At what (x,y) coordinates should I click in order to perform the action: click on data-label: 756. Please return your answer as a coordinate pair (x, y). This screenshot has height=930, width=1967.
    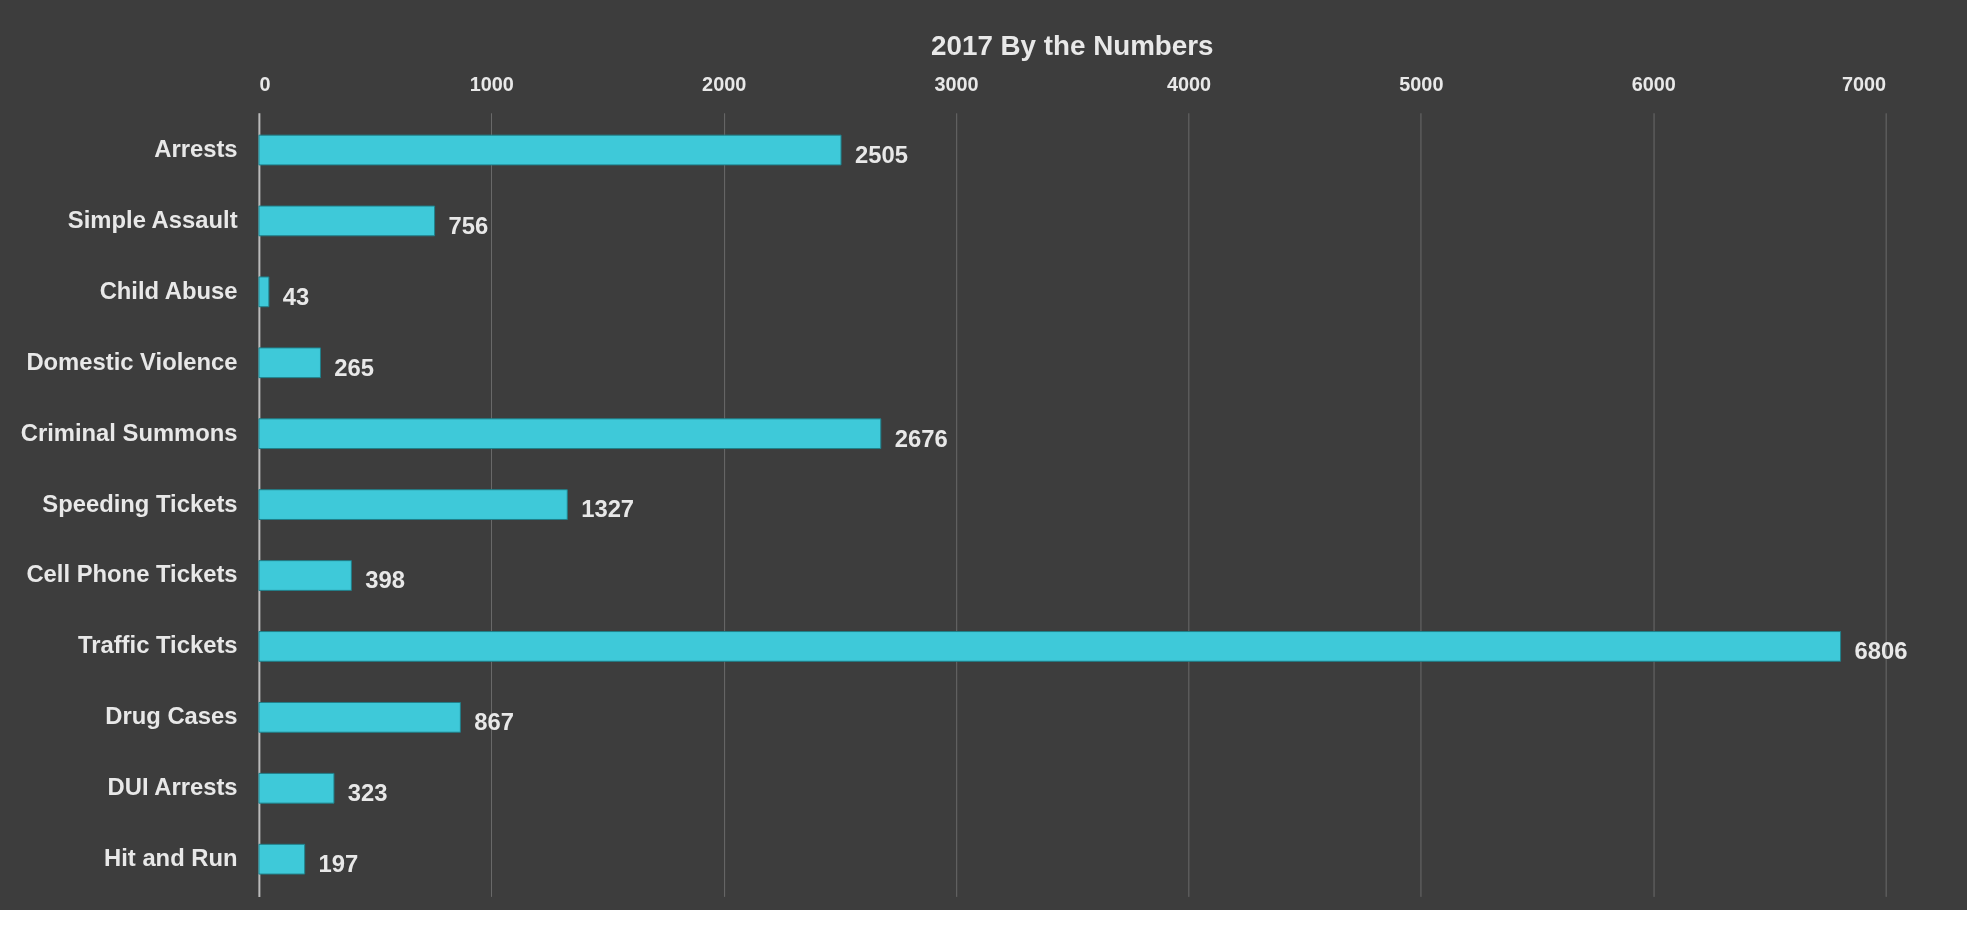
    Looking at the image, I should click on (468, 225).